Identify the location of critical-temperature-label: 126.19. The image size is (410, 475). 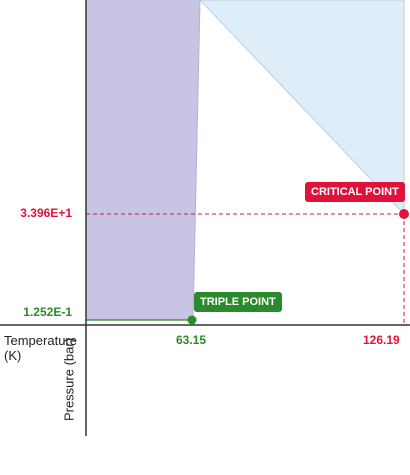
(381, 340).